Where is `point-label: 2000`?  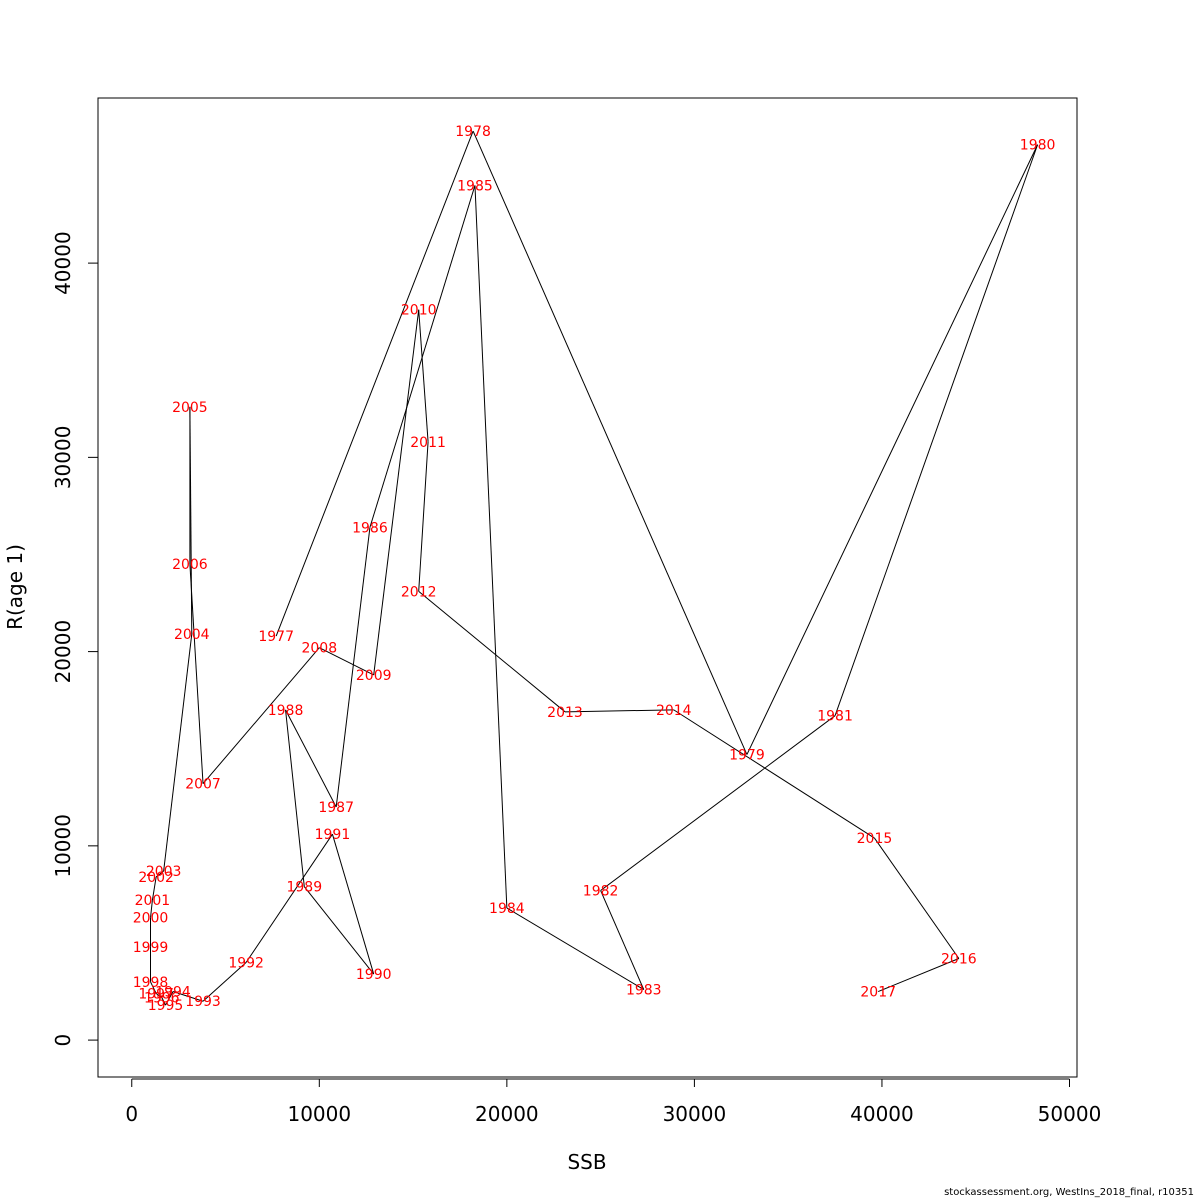 point-label: 2000 is located at coordinates (151, 919).